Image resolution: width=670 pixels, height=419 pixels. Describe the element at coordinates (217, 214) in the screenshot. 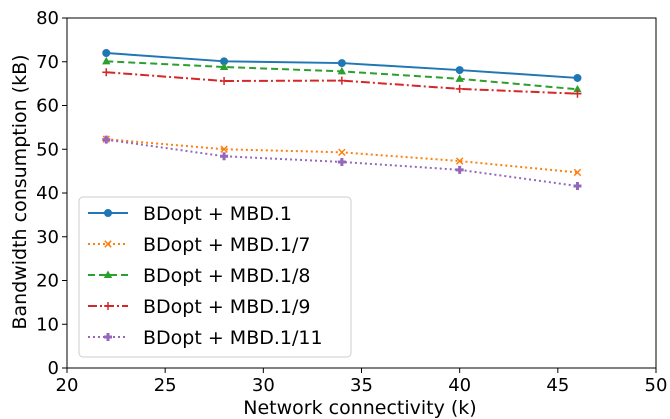

I see `legend-label-1: BDopt + MBD.1` at that location.